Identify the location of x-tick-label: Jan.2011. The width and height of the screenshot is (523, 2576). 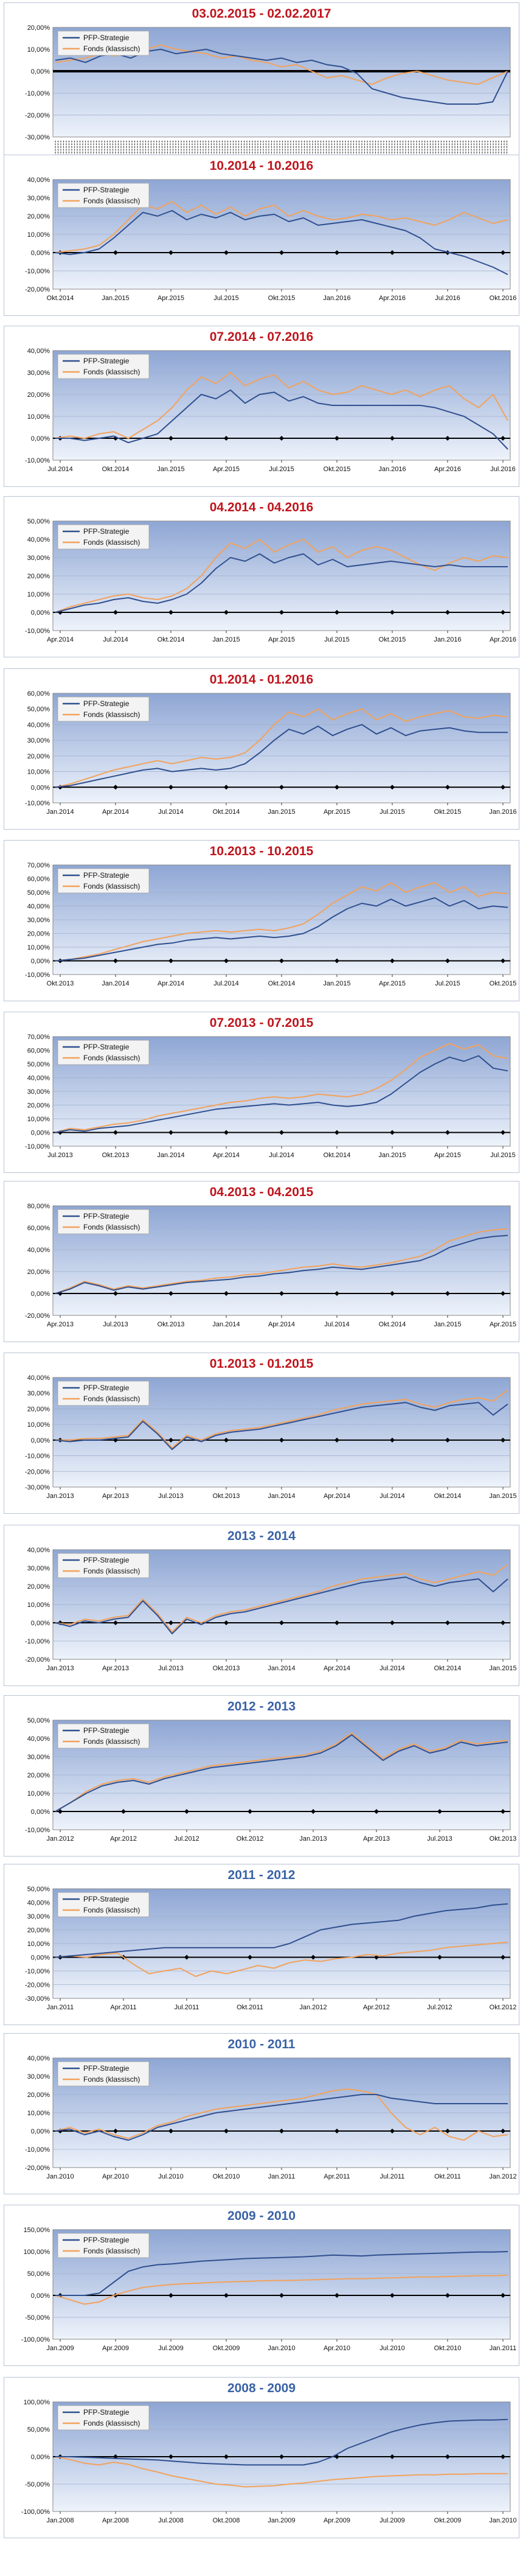
(503, 2348).